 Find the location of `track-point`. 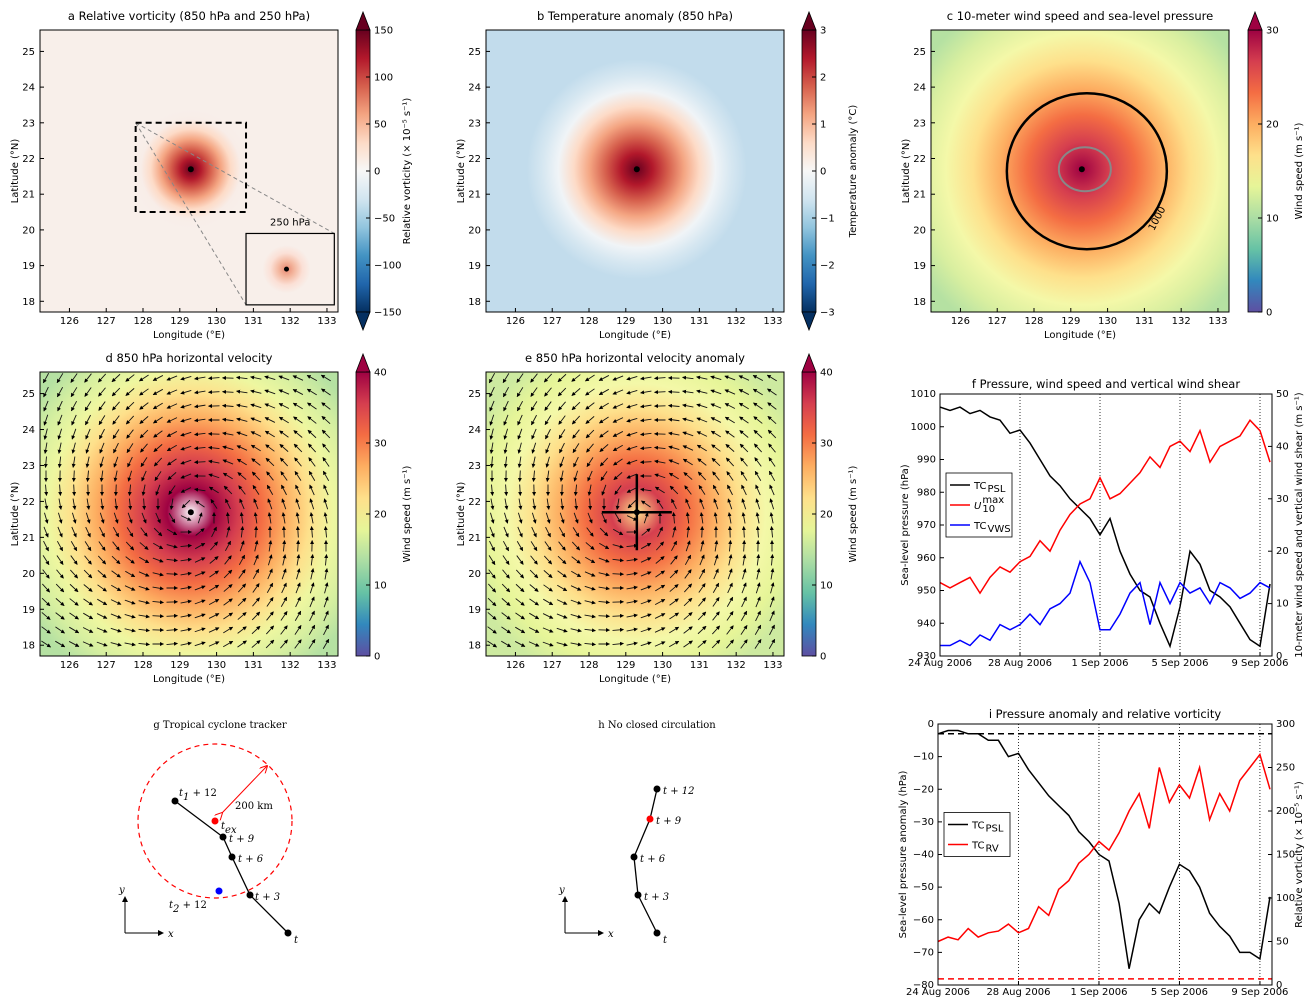

track-point is located at coordinates (175, 801).